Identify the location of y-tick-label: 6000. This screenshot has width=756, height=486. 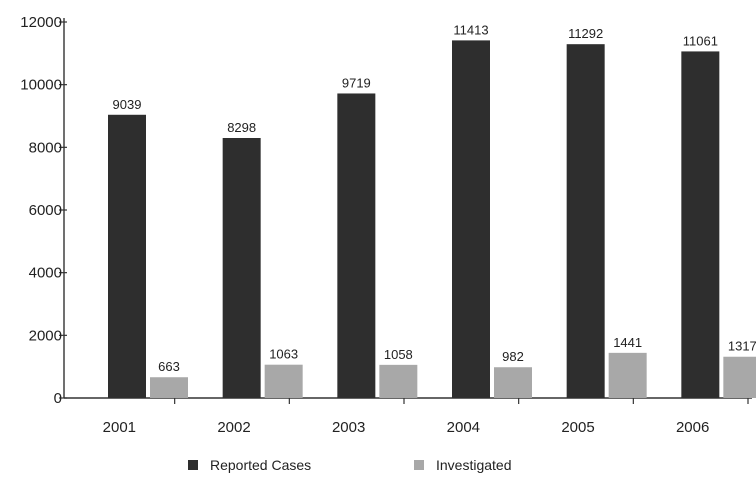
(45, 210).